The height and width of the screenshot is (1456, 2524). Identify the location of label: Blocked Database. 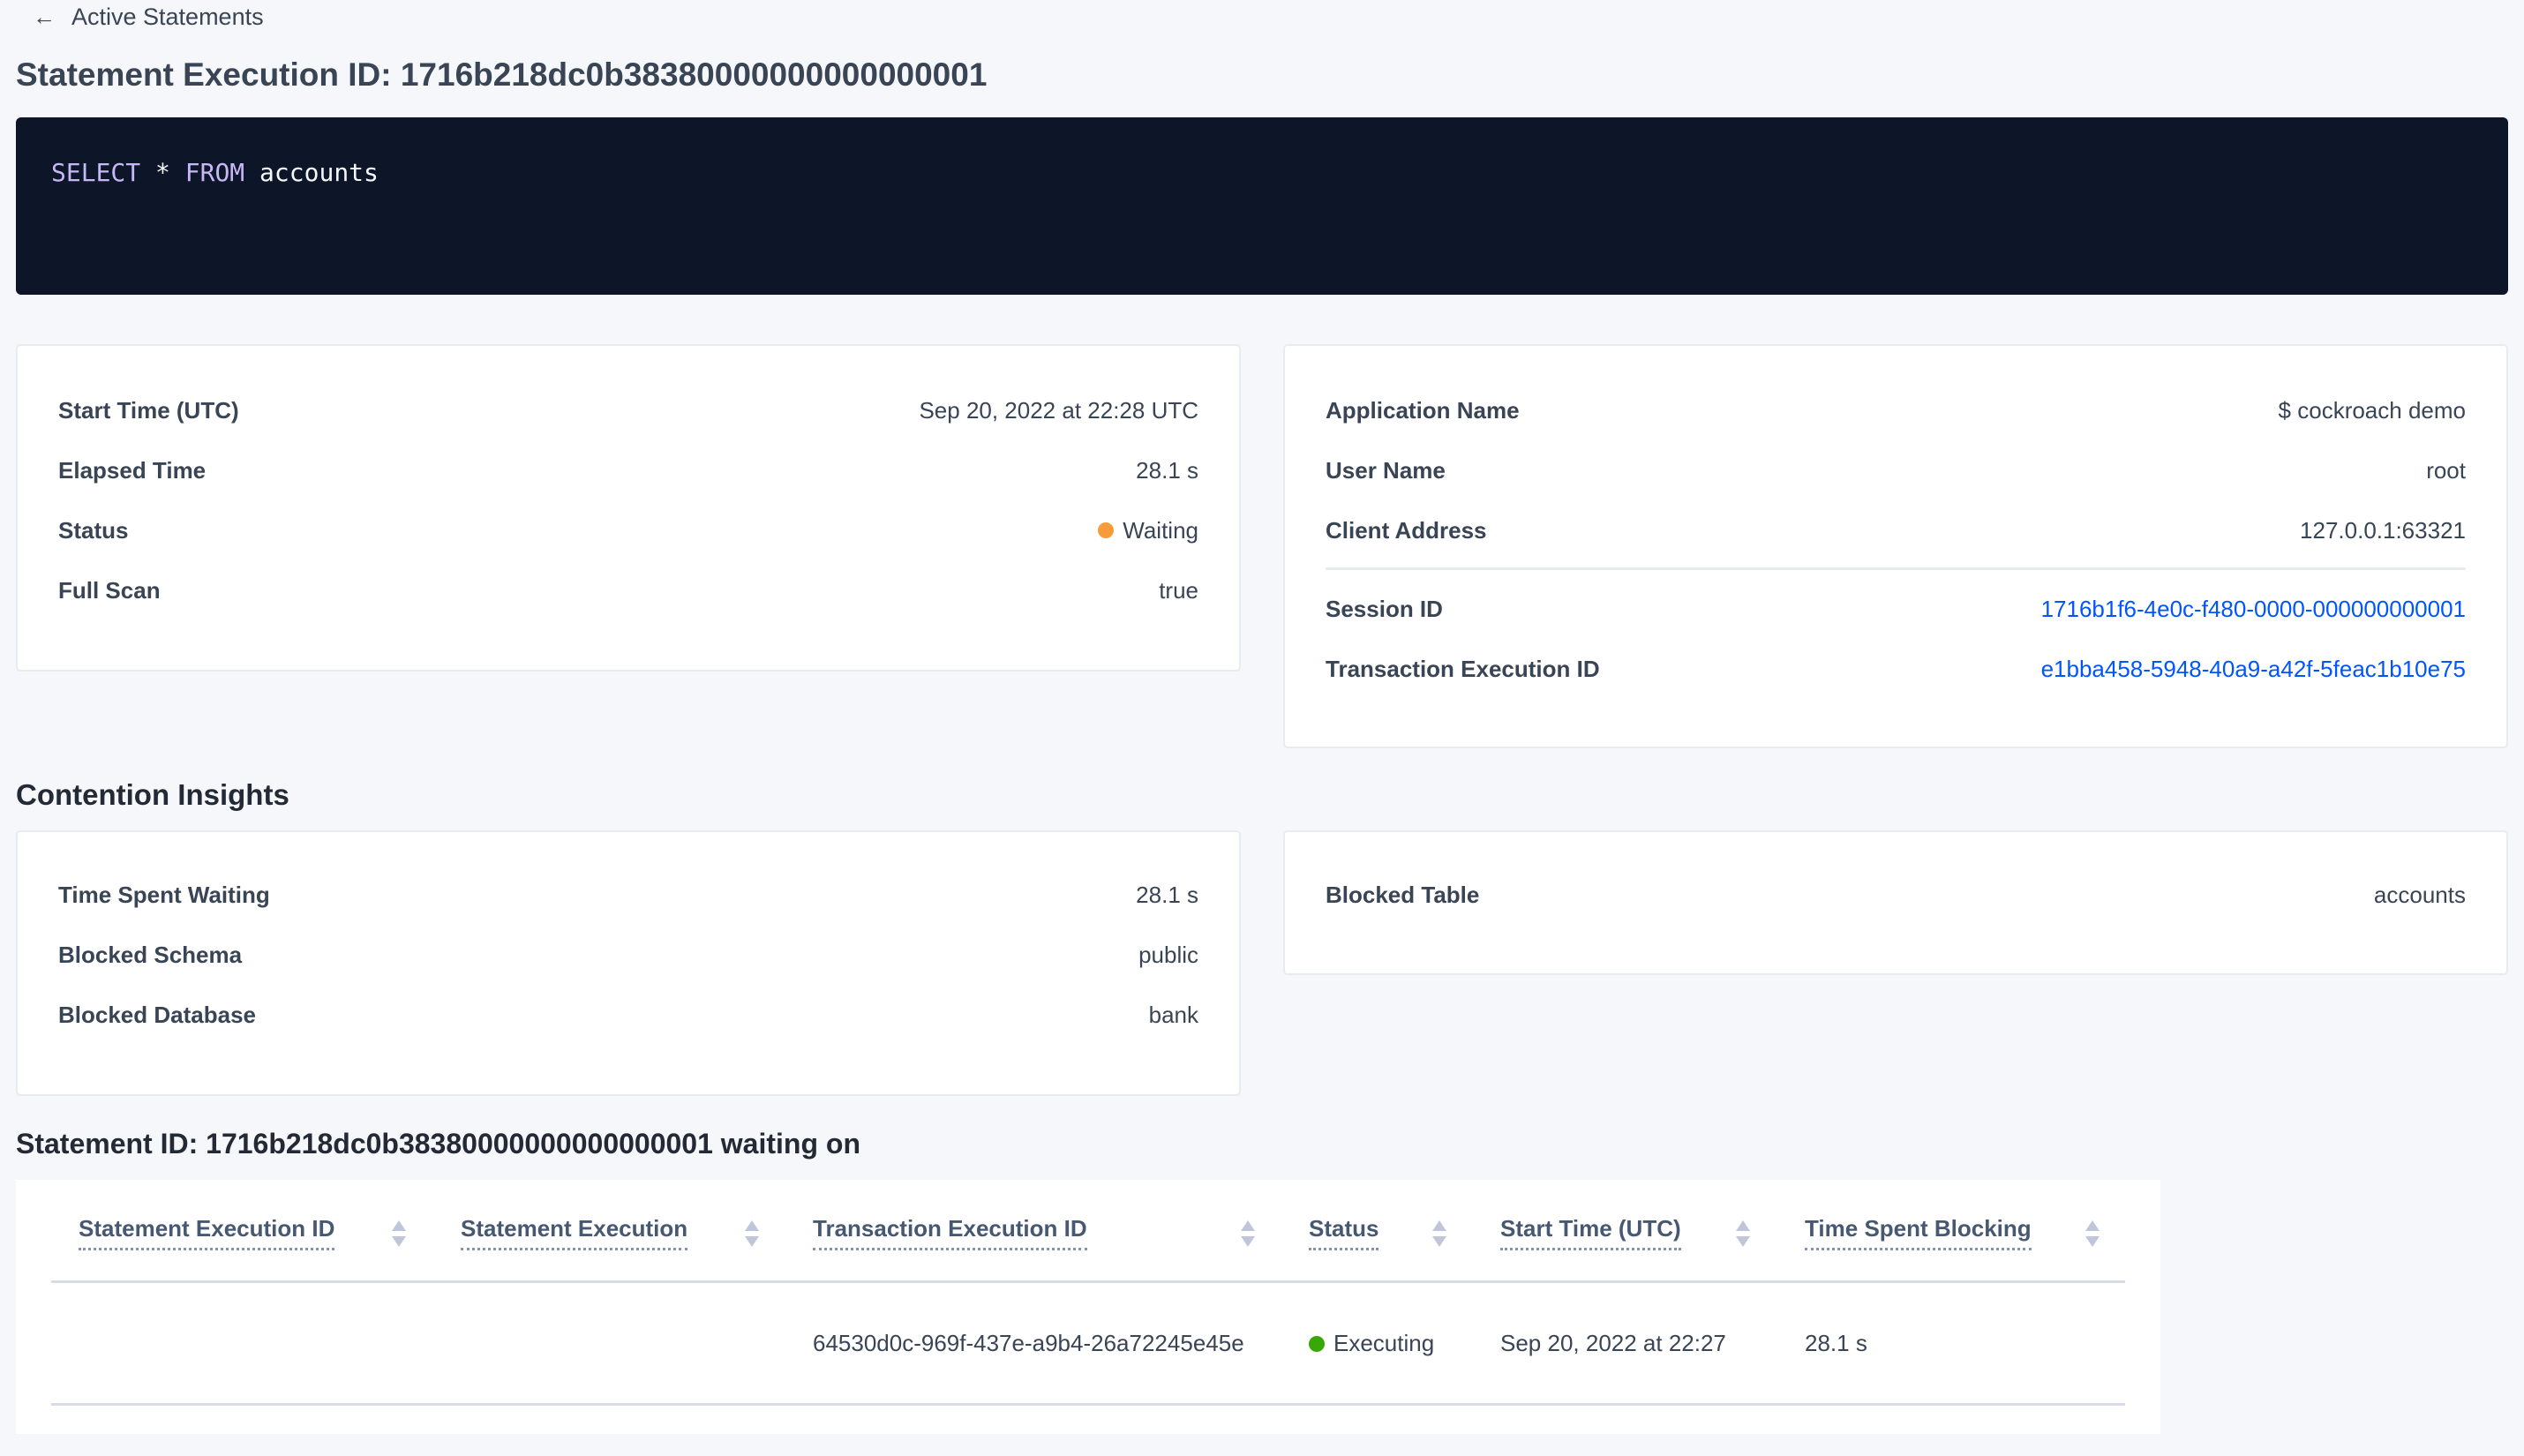
(157, 1014).